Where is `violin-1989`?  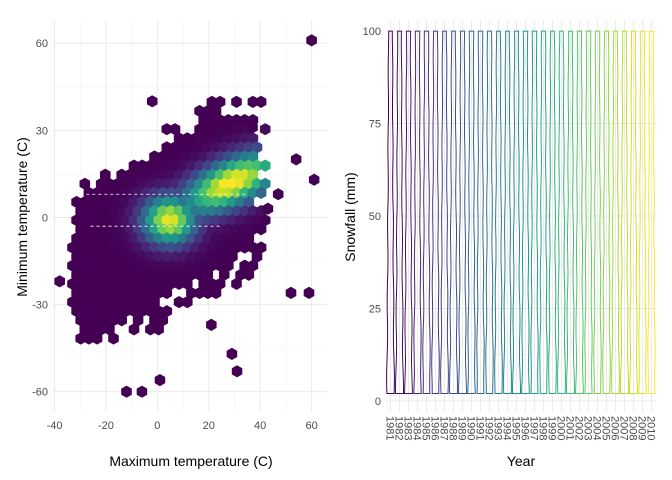 violin-1989 is located at coordinates (462, 212).